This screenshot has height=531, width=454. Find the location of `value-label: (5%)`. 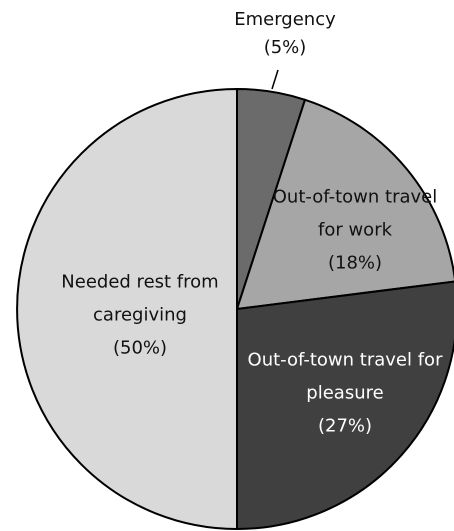

value-label: (5%) is located at coordinates (285, 47).